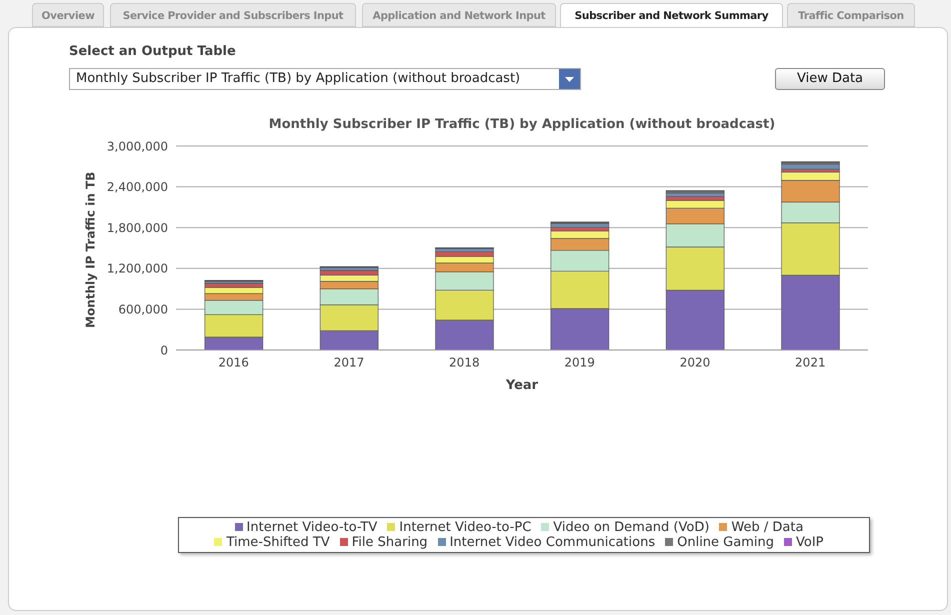  I want to click on text: Overview, so click(68, 15).